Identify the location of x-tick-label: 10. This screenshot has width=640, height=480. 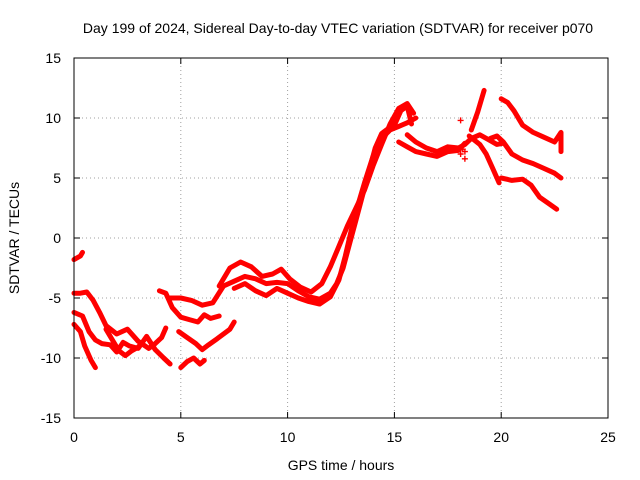
(288, 437).